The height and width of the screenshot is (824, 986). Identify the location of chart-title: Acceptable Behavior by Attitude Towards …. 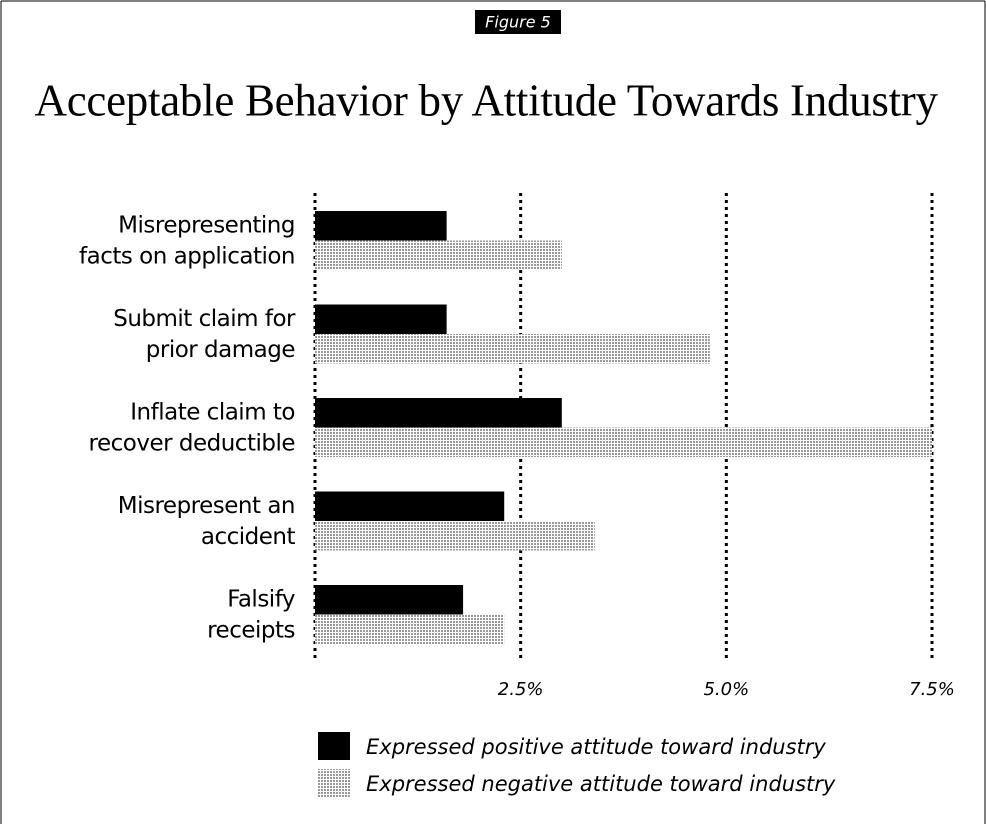
(487, 100).